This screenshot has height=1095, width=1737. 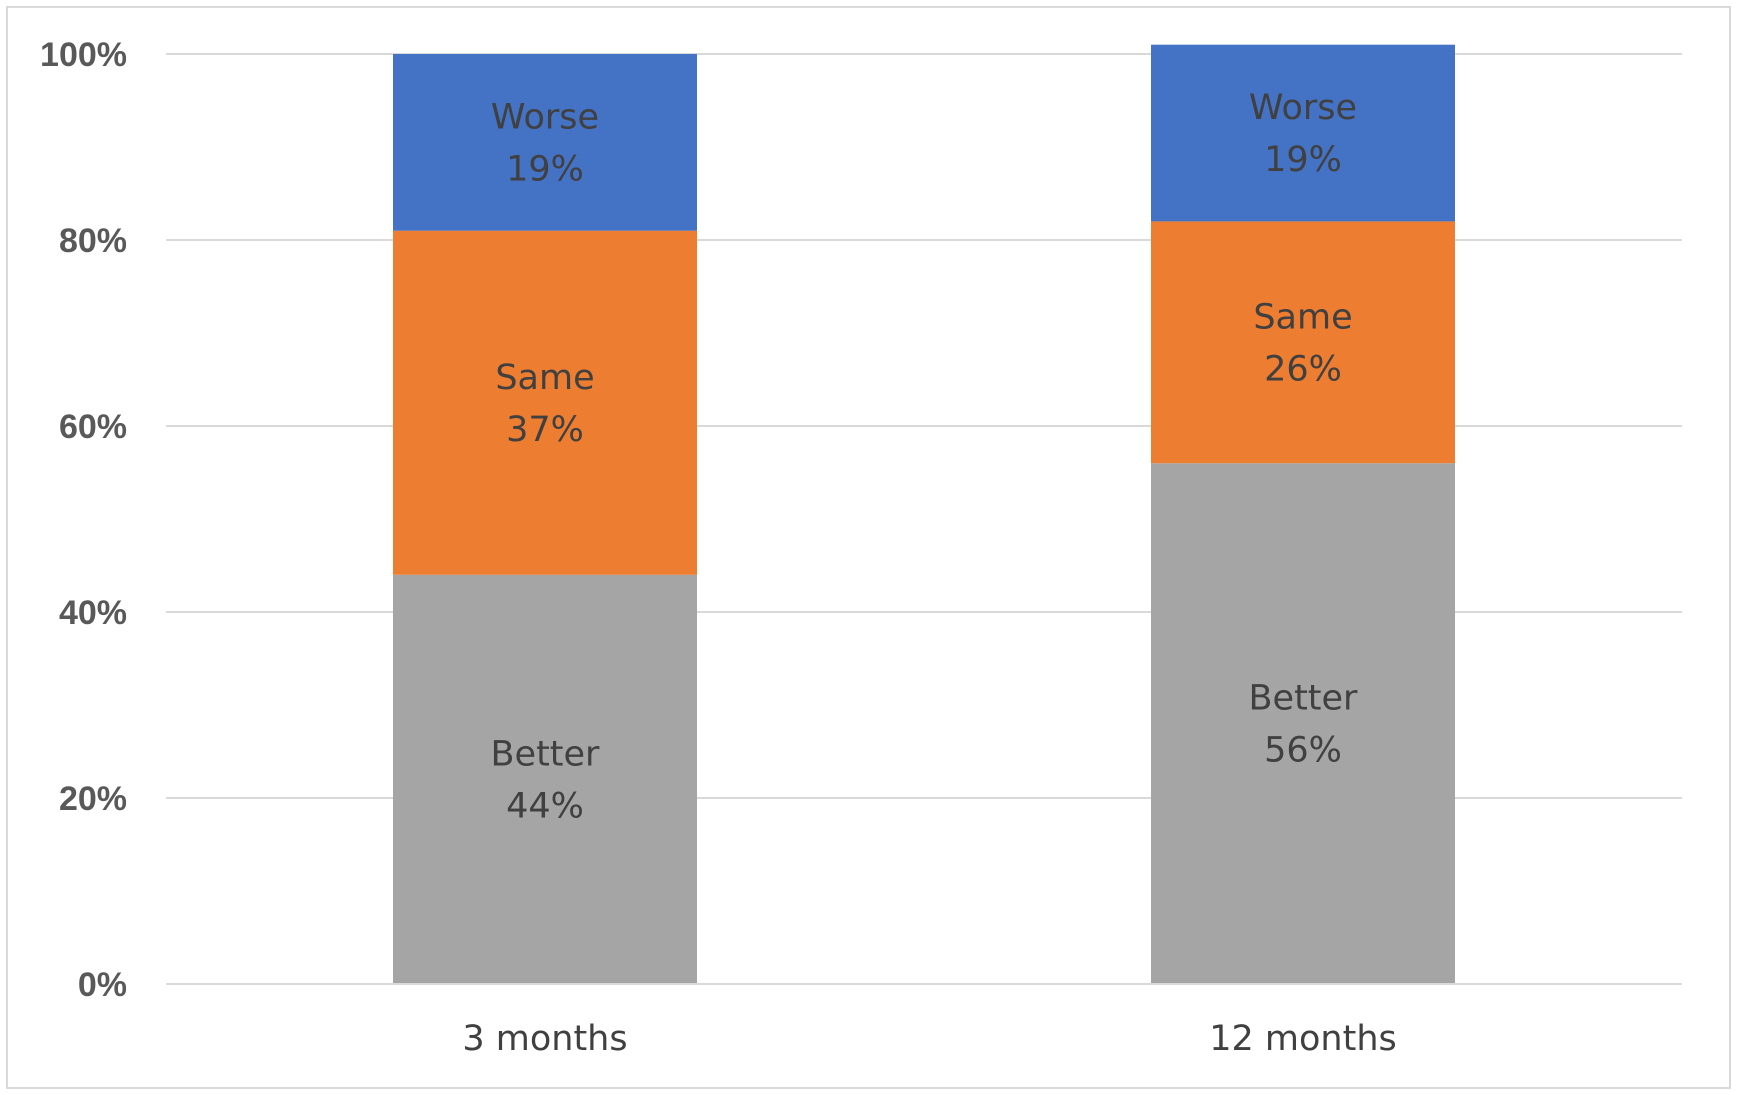 I want to click on y-tick-label: 80%, so click(x=93, y=241).